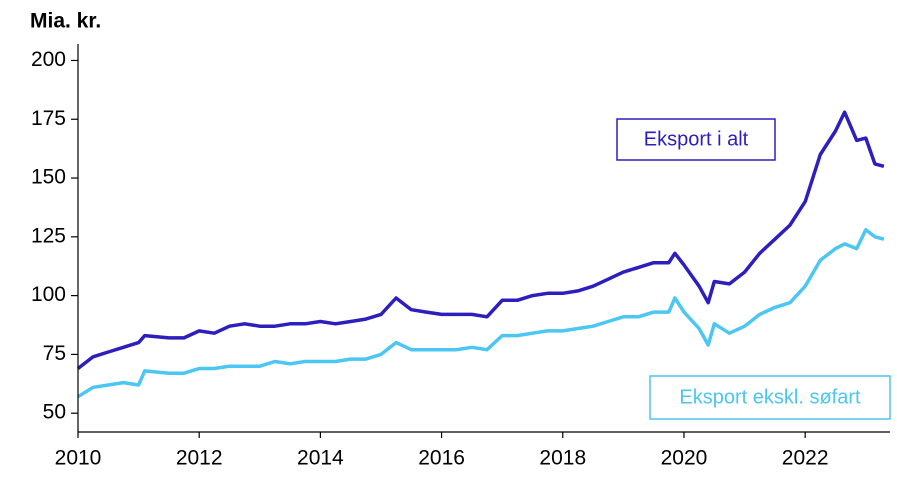 This screenshot has height=478, width=897. I want to click on y-tick-label: 175, so click(48, 118).